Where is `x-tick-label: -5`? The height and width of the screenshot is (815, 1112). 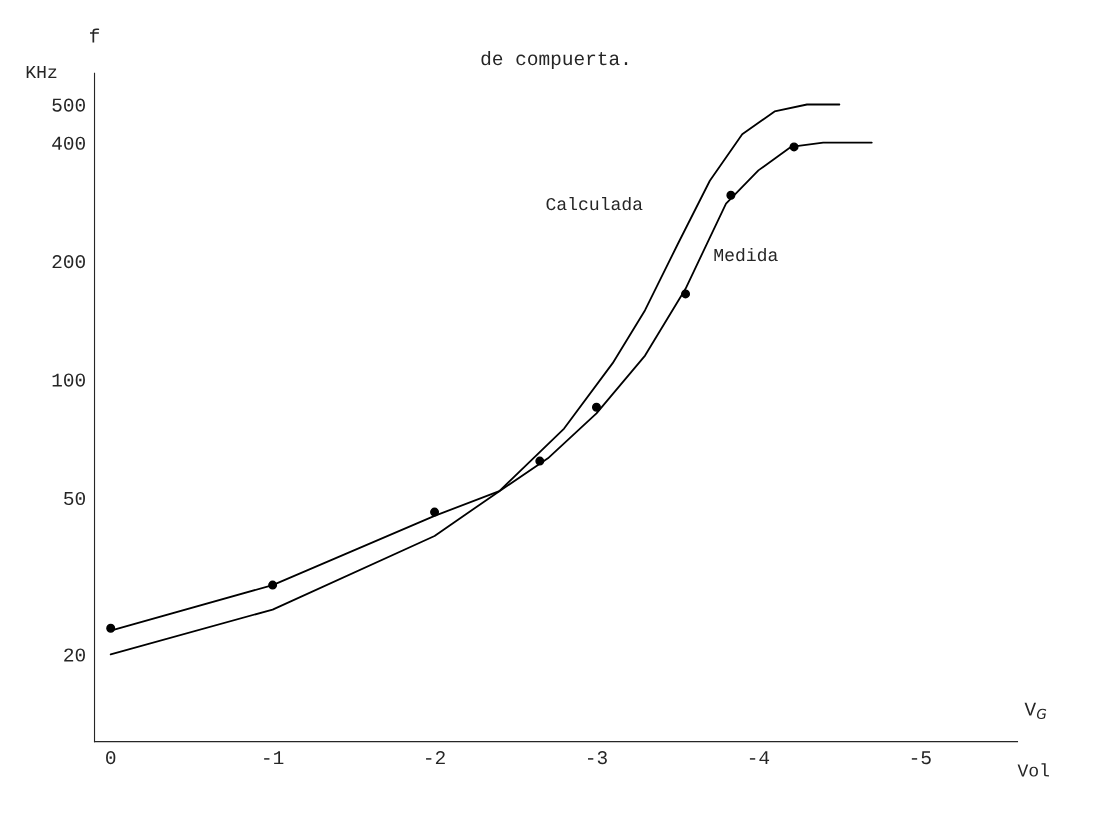 x-tick-label: -5 is located at coordinates (921, 758).